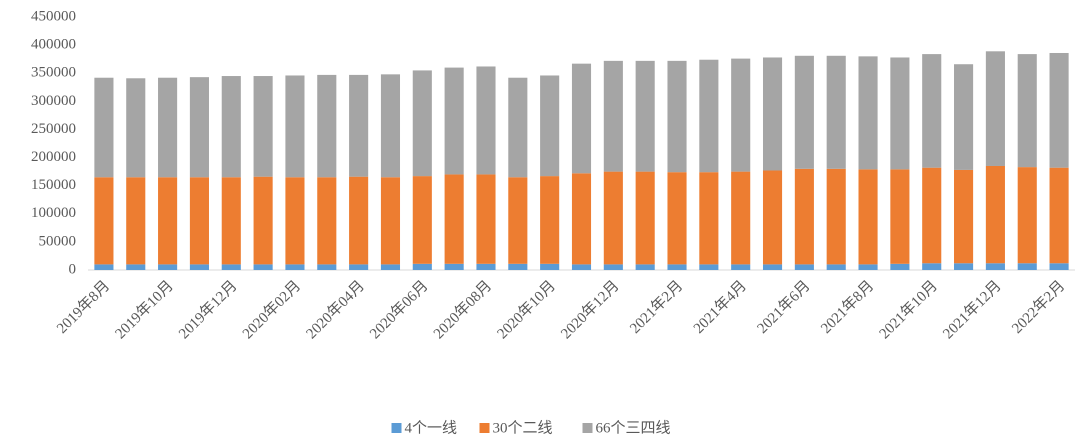 Image resolution: width=1080 pixels, height=448 pixels. Describe the element at coordinates (399, 309) in the screenshot. I see `x-tick-label: 2020年06月` at that location.